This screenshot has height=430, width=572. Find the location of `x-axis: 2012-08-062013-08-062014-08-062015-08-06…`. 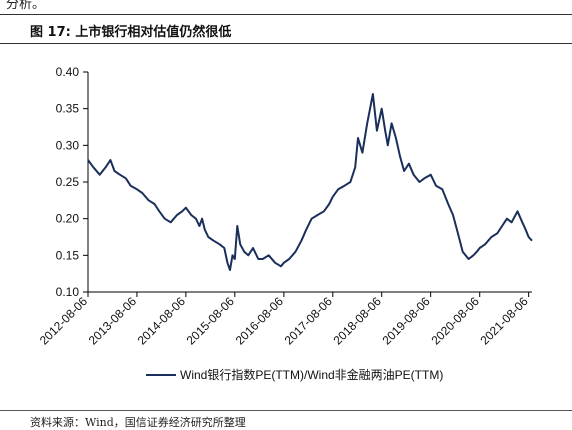

x-axis: 2012-08-062013-08-062014-08-062015-08-06… is located at coordinates (284, 319).